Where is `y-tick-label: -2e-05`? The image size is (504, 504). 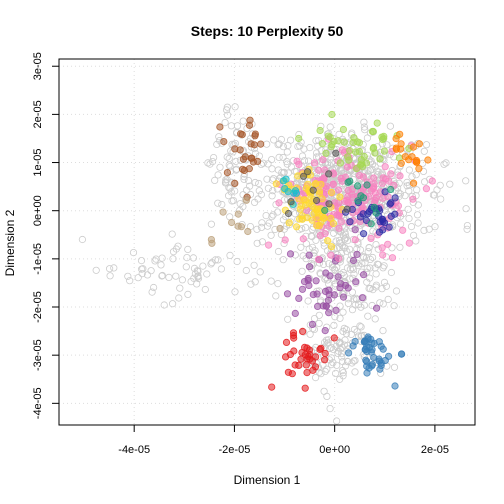 y-tick-label: -2e-05 is located at coordinates (38, 307).